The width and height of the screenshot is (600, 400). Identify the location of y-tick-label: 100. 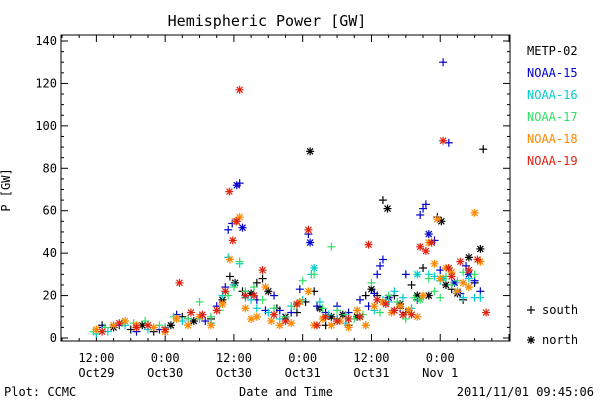
(46, 126).